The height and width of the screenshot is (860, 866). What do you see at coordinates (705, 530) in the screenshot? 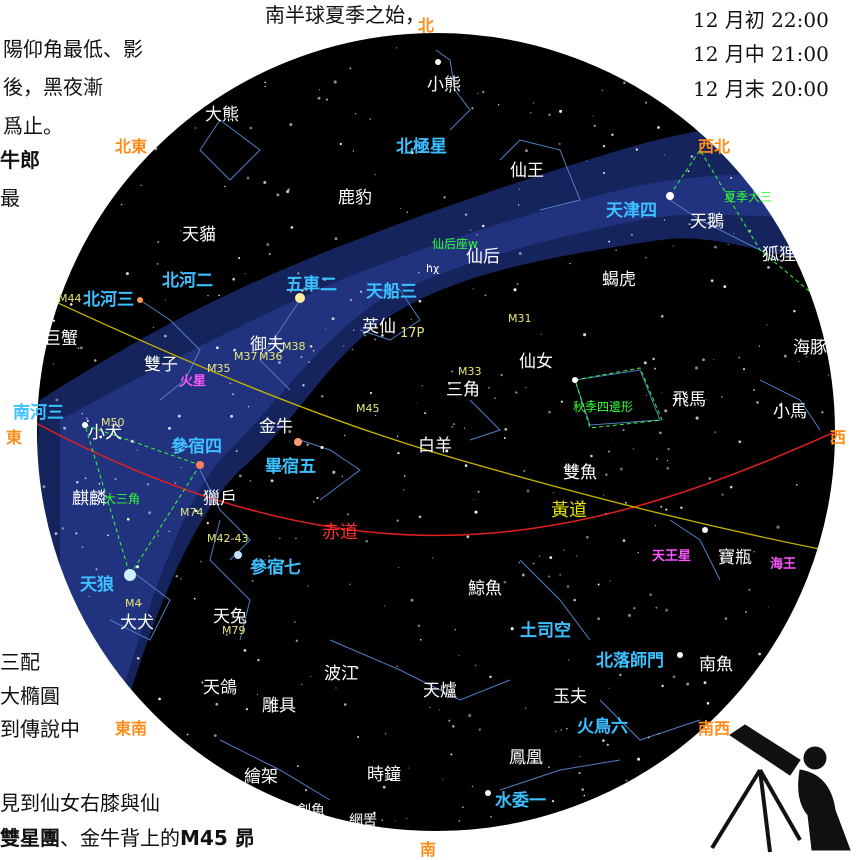
I see `uranus-dot` at bounding box center [705, 530].